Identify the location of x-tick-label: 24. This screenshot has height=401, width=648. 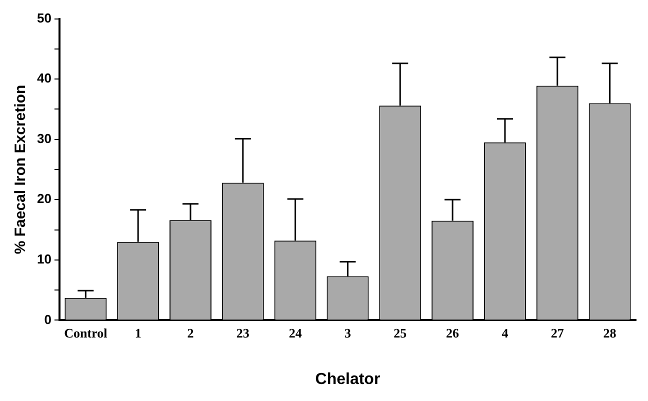
(295, 332).